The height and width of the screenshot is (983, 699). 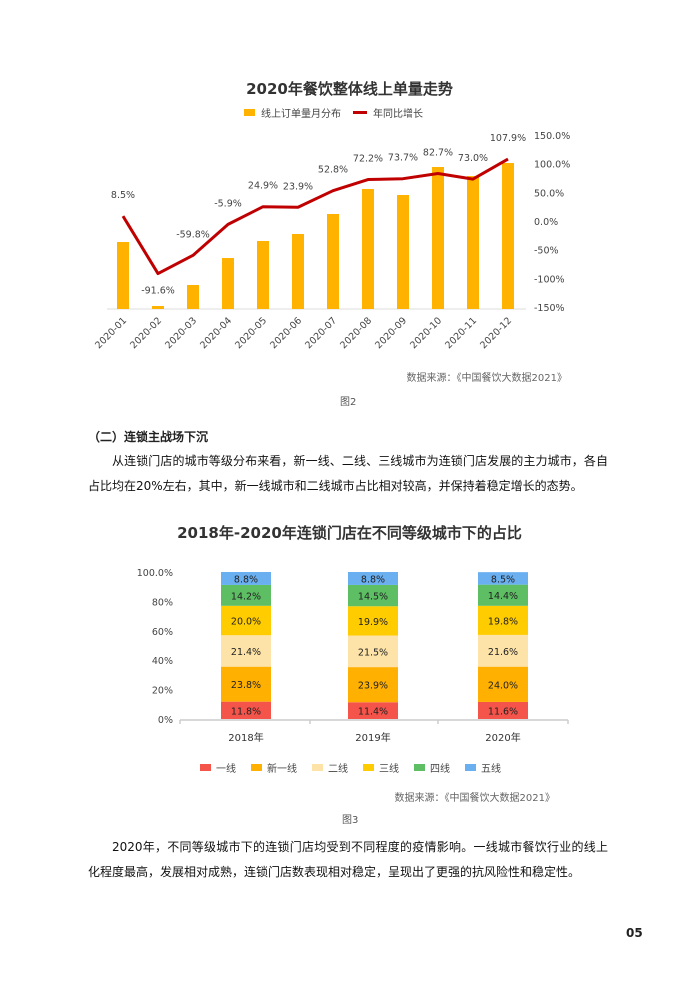 I want to click on chart2-legend: 一线 新一线 二线 三线 四线 五线, so click(x=355, y=767).